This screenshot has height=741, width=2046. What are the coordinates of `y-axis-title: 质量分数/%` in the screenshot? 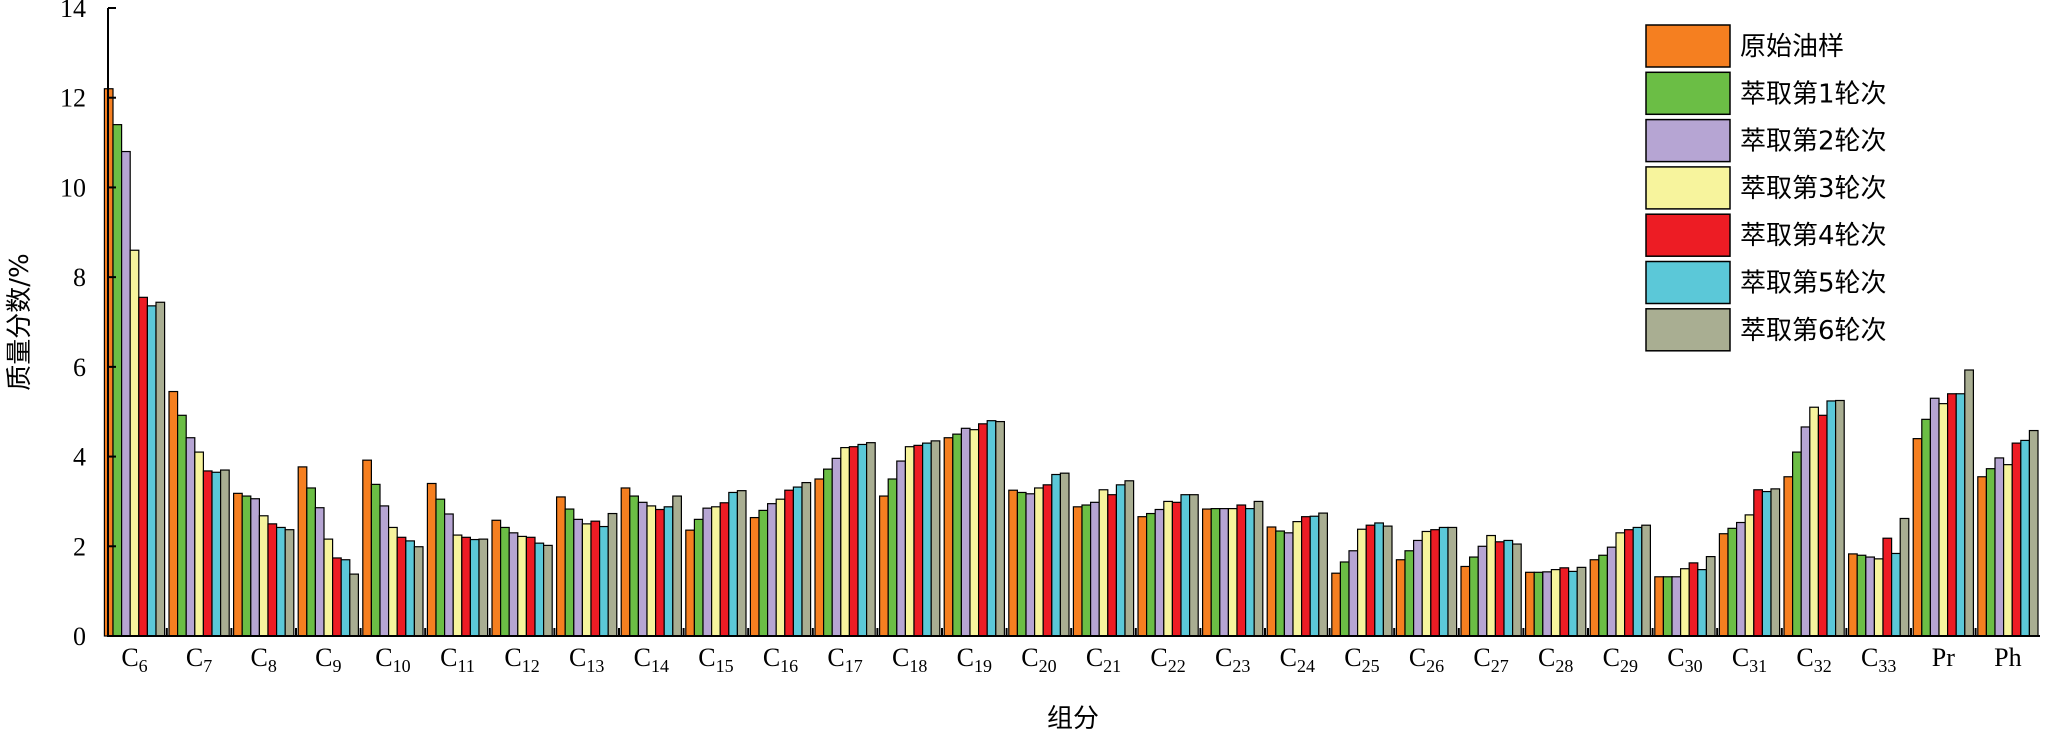 It's located at (20, 321).